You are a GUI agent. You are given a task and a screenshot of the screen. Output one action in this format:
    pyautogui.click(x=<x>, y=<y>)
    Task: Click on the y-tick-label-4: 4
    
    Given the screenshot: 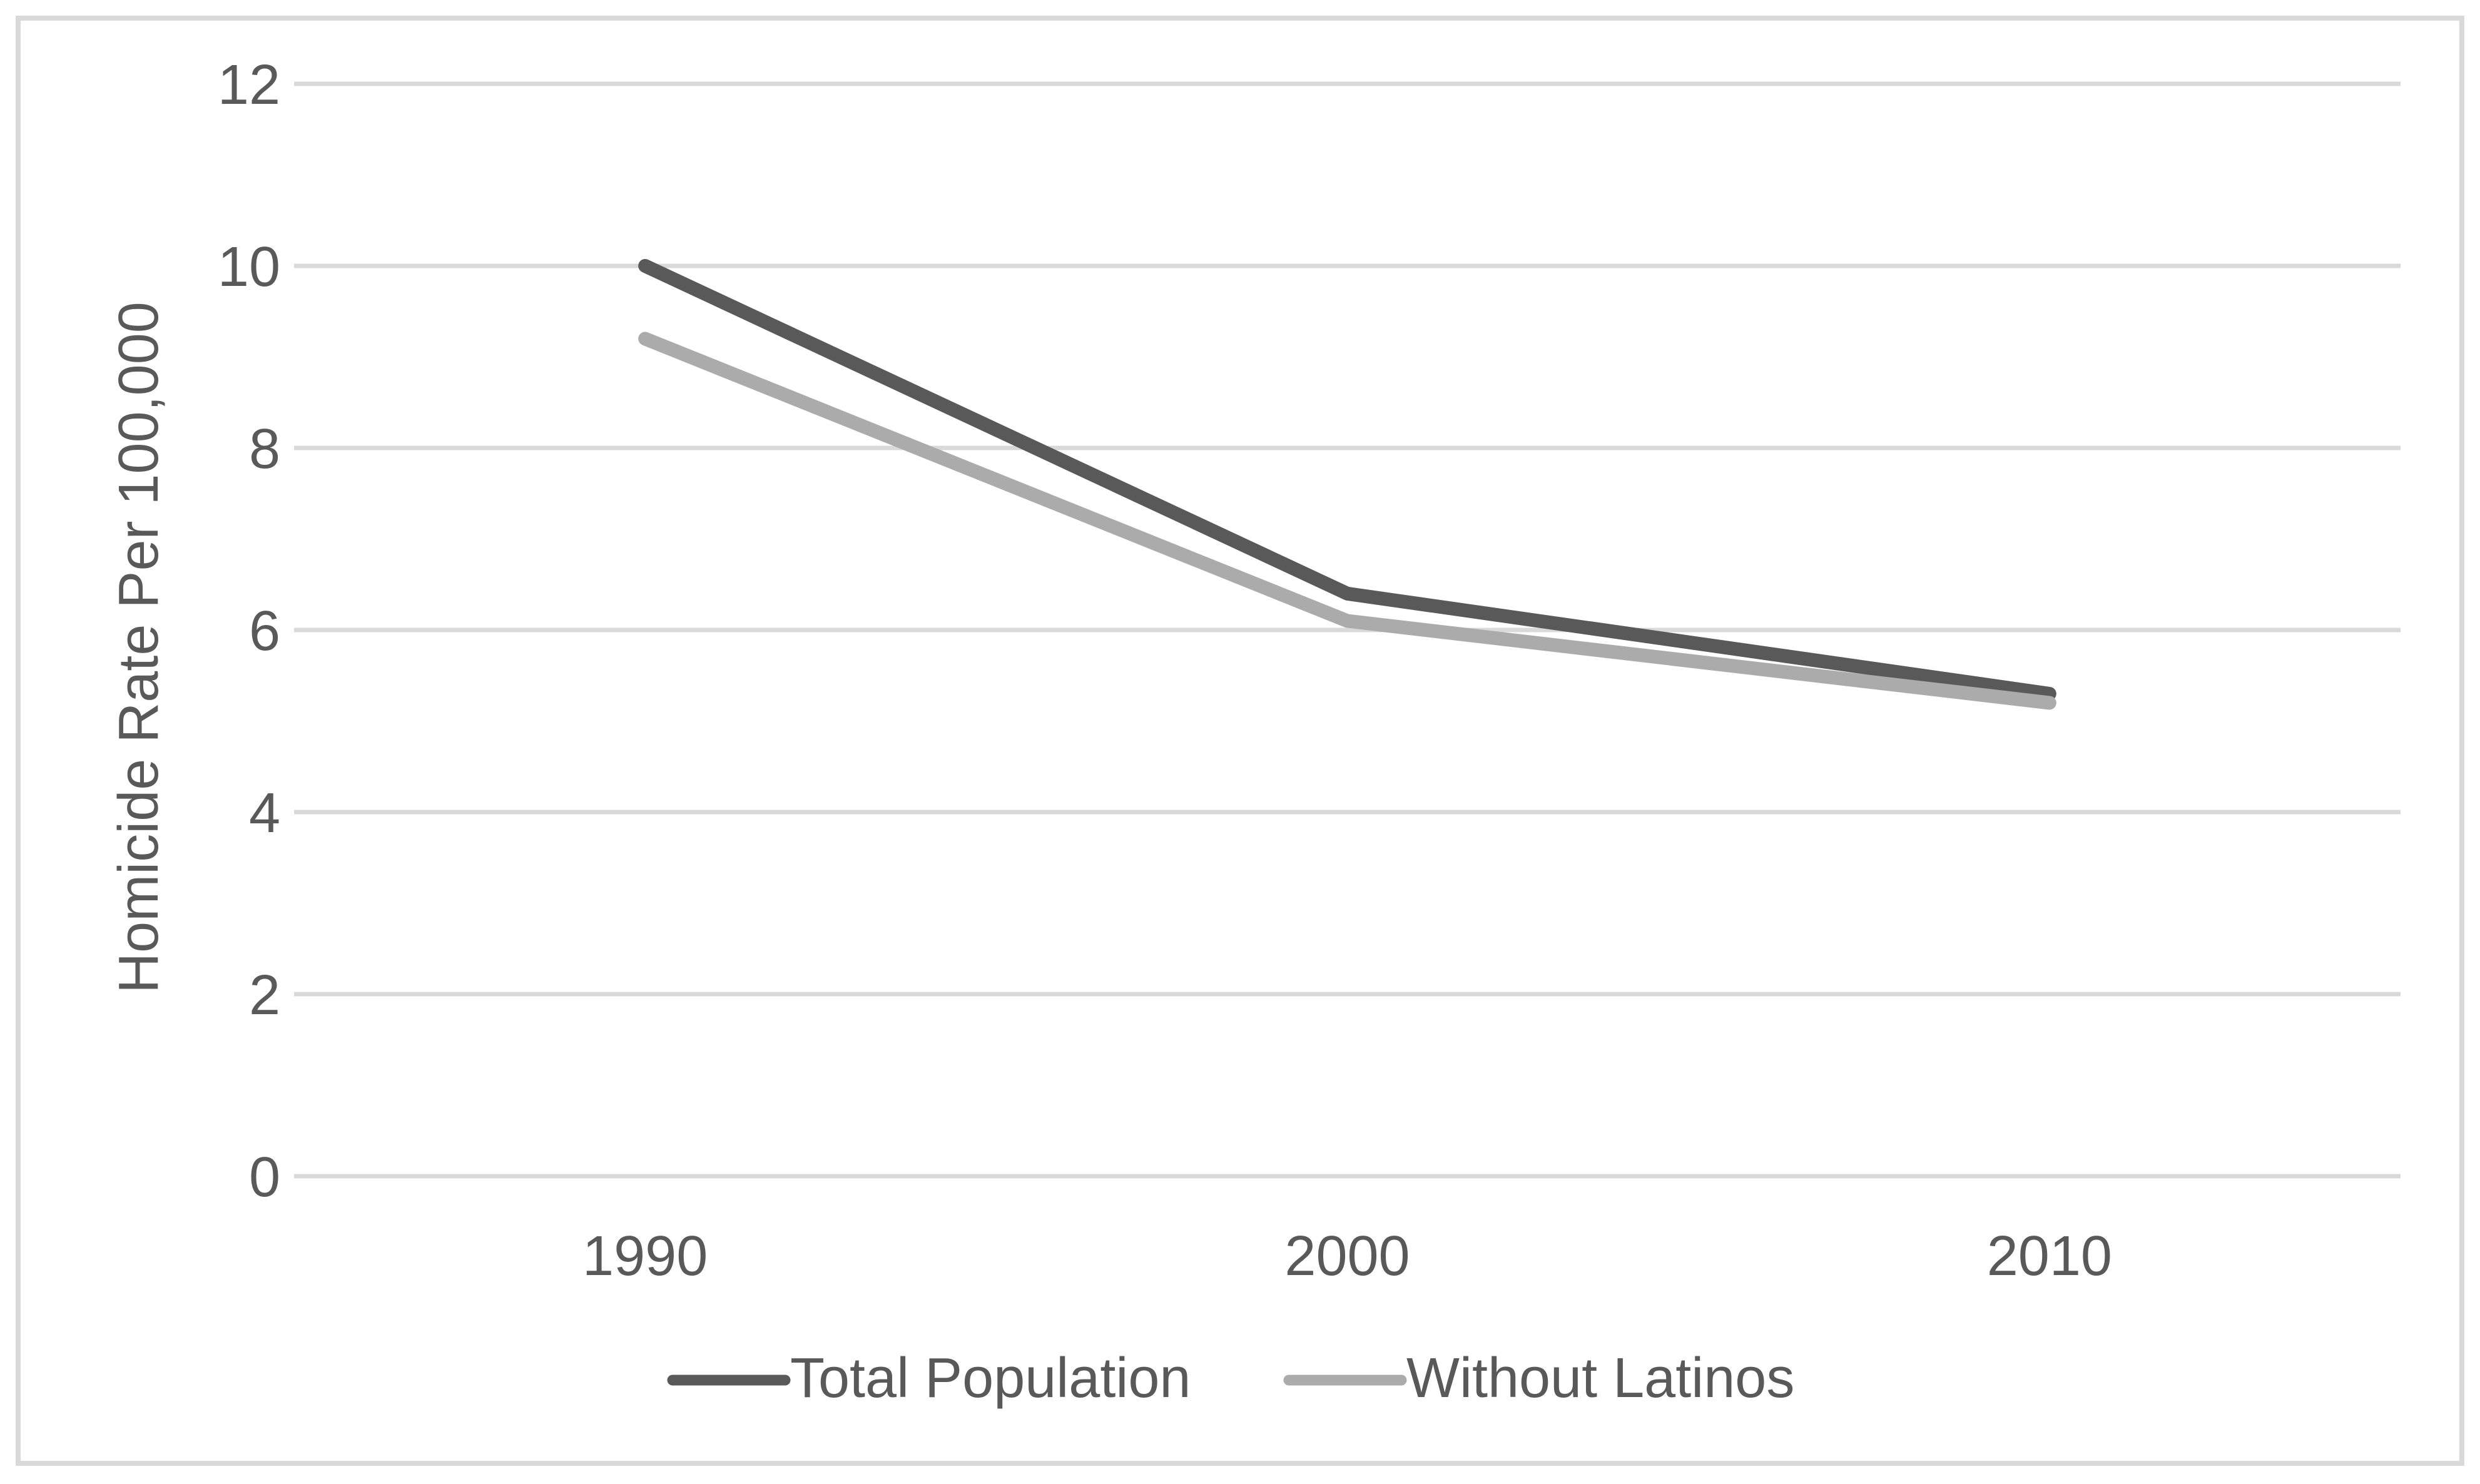 What is the action you would take?
    pyautogui.click(x=264, y=813)
    